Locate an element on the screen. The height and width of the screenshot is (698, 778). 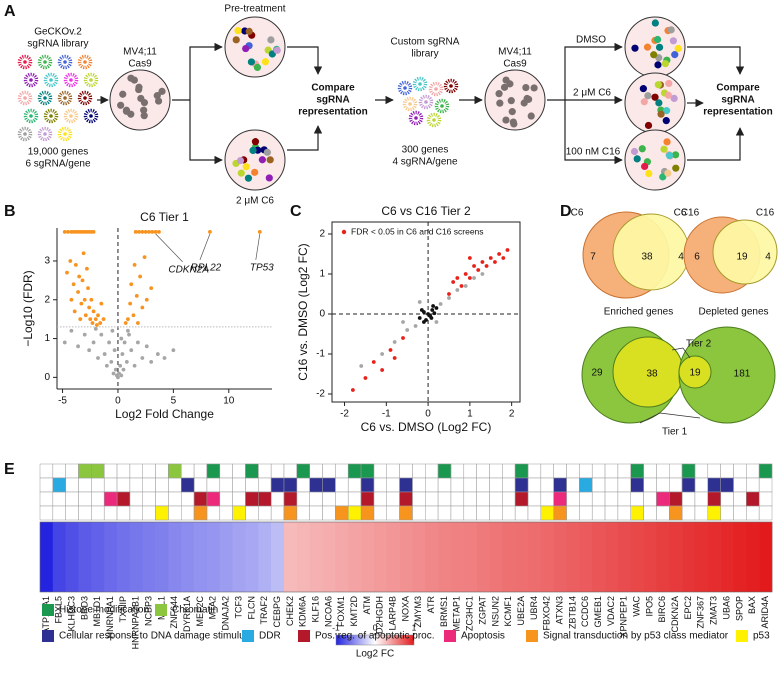
gene-label: ZMYM3 is located at coordinates (418, 612).